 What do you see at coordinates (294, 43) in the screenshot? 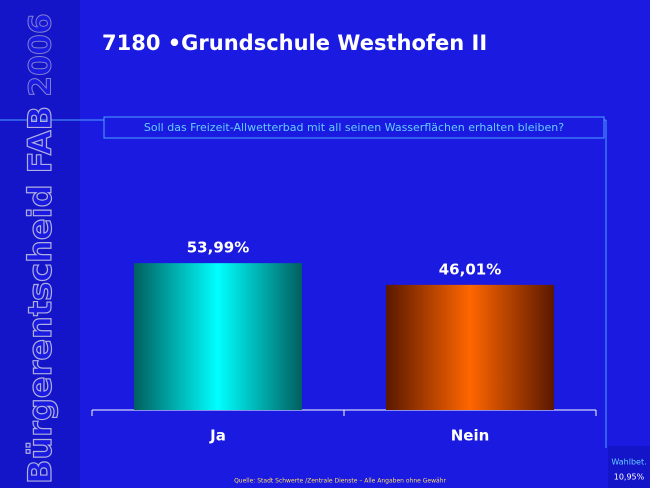
I see `title: 7180 •Grundschule Westhofen II` at bounding box center [294, 43].